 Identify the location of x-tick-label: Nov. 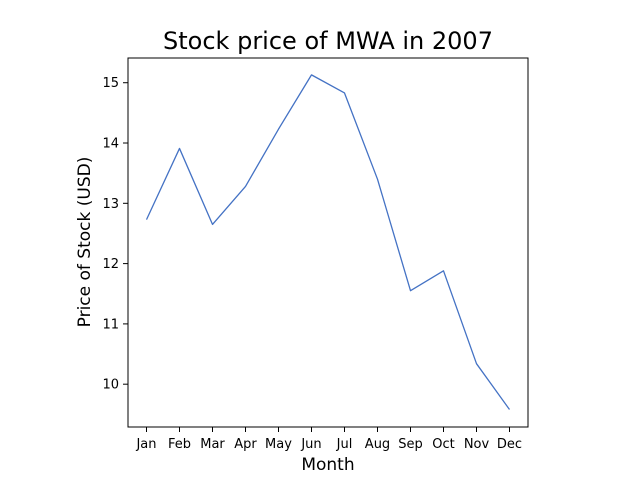
(477, 444).